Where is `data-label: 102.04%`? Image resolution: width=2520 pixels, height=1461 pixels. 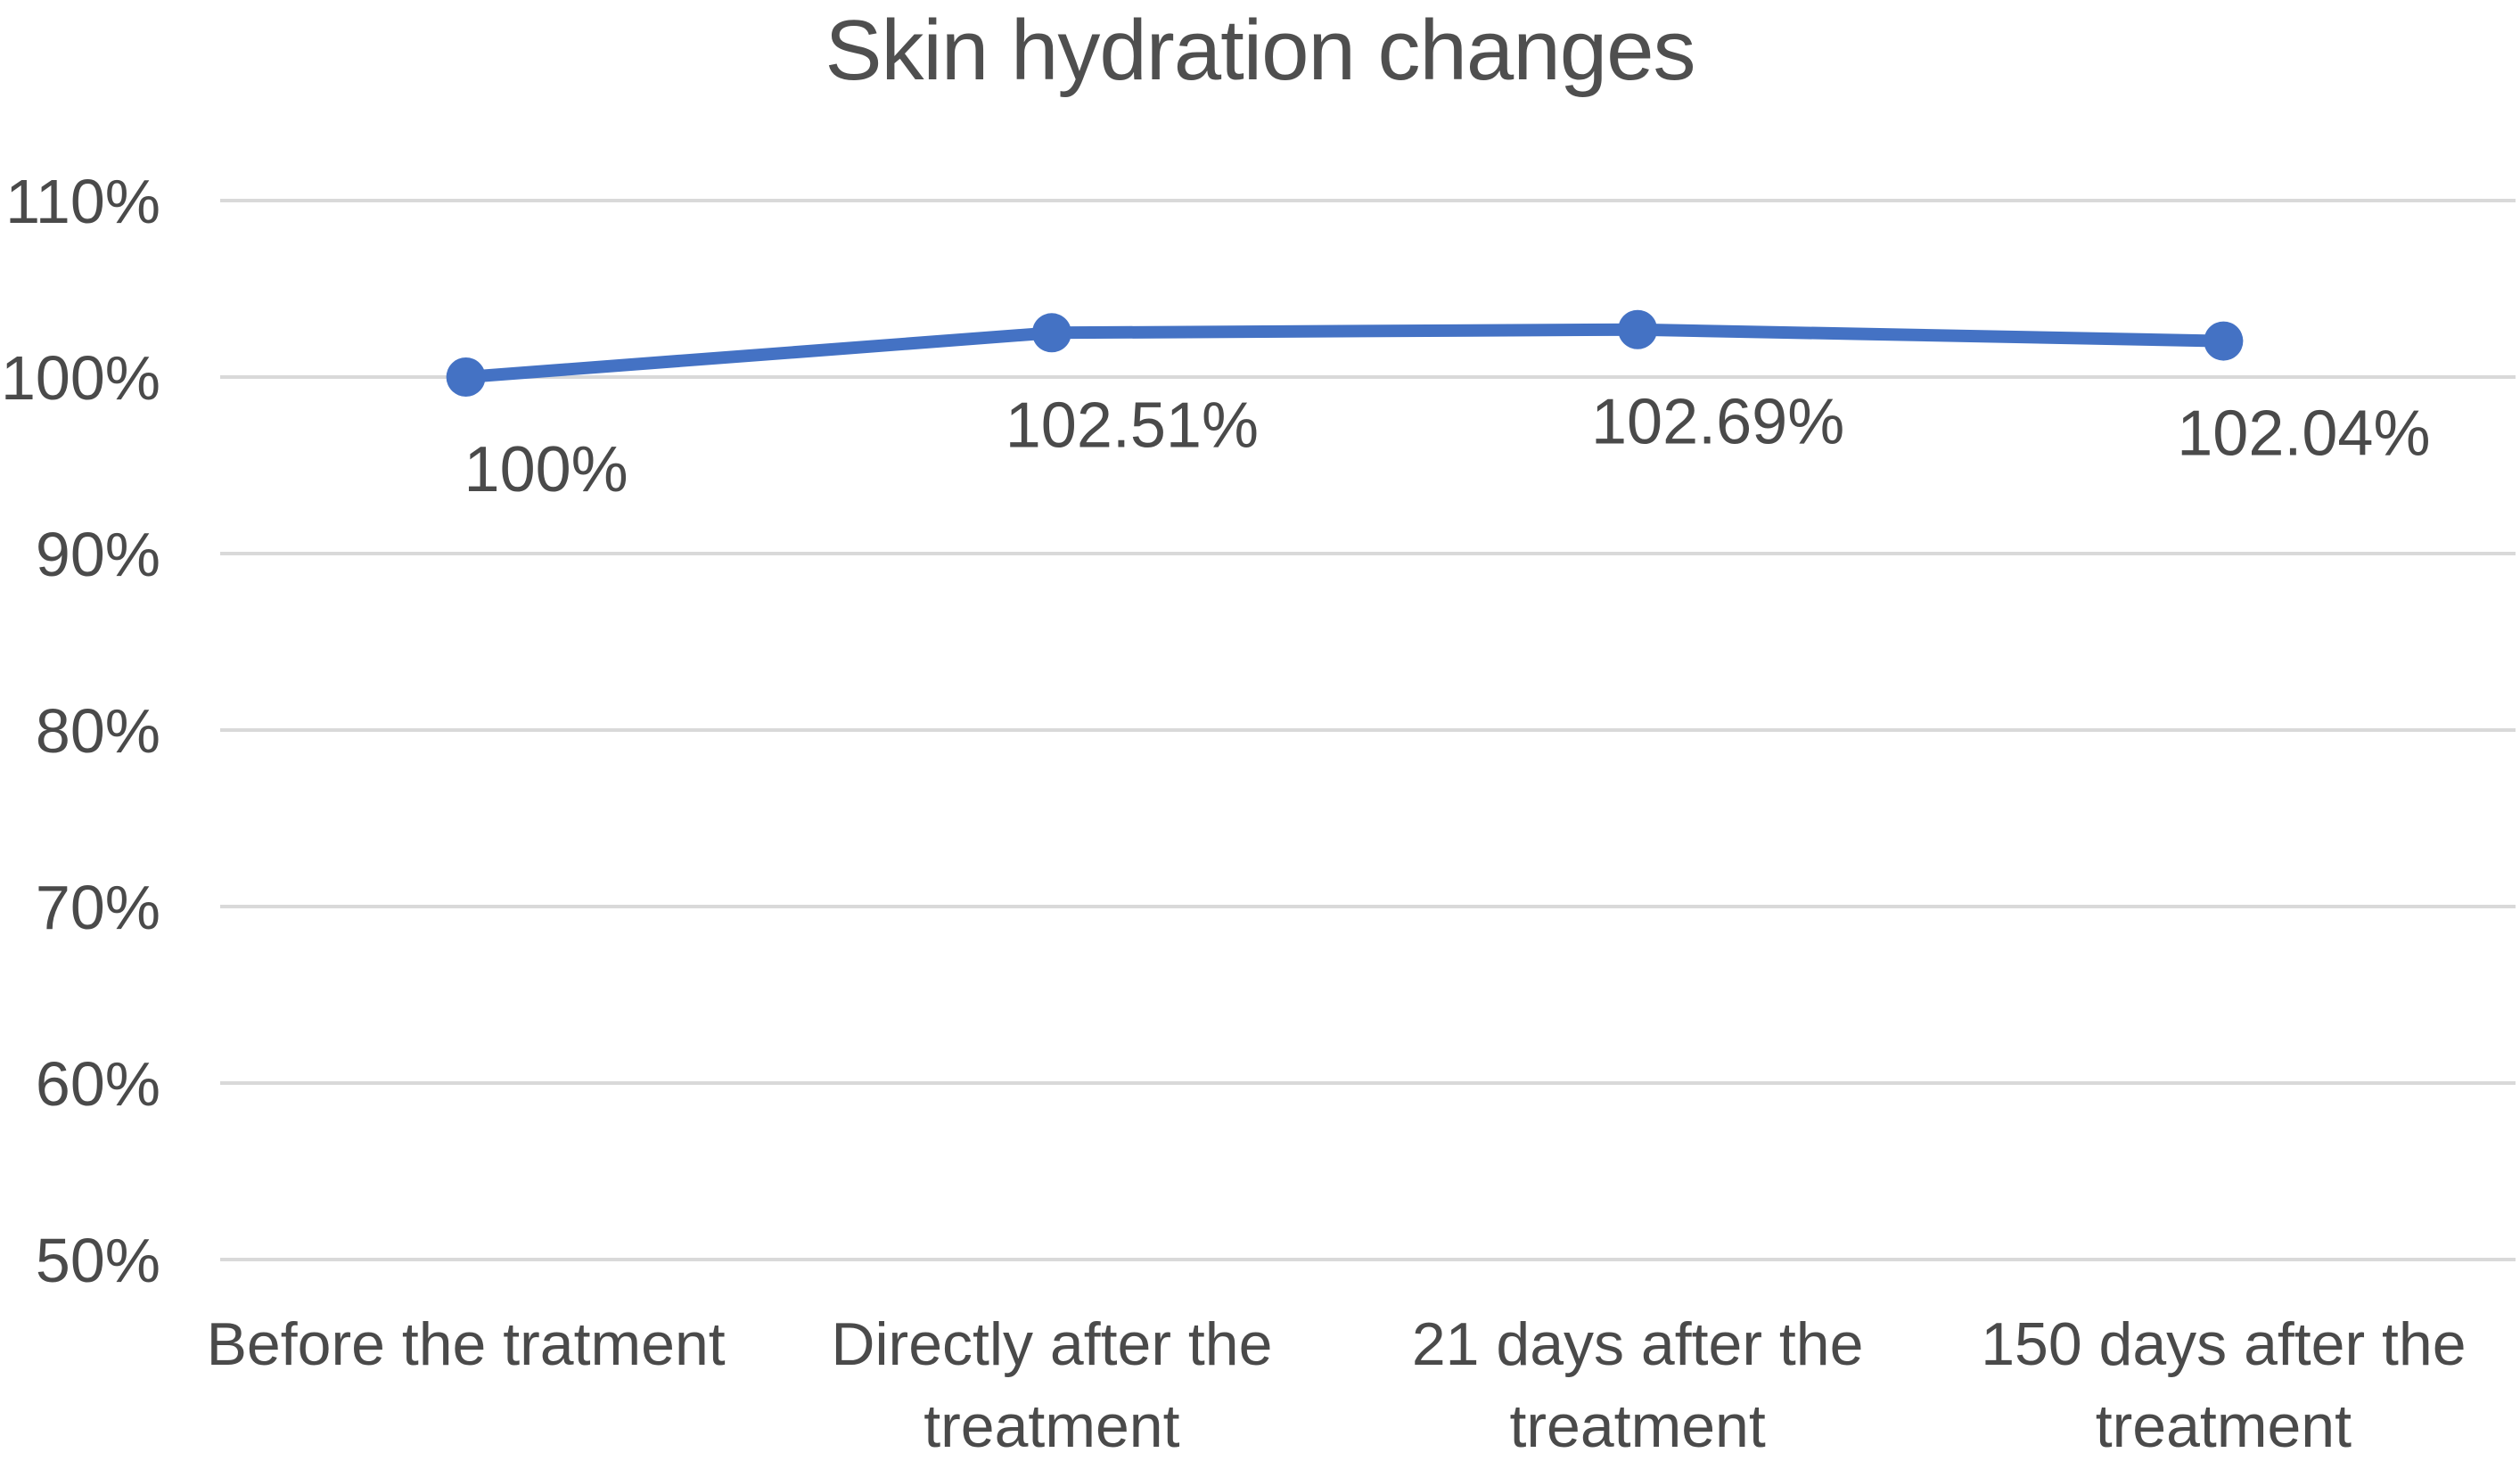
data-label: 102.04% is located at coordinates (2303, 434).